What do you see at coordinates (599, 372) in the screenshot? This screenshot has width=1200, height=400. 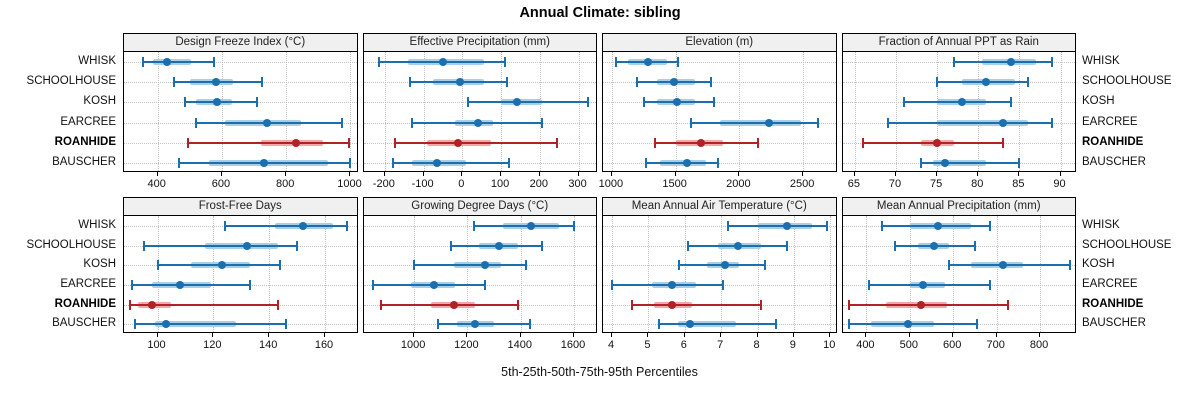 I see `x-axis-caption: 5th-25th-50th-75th-95th Percentiles` at bounding box center [599, 372].